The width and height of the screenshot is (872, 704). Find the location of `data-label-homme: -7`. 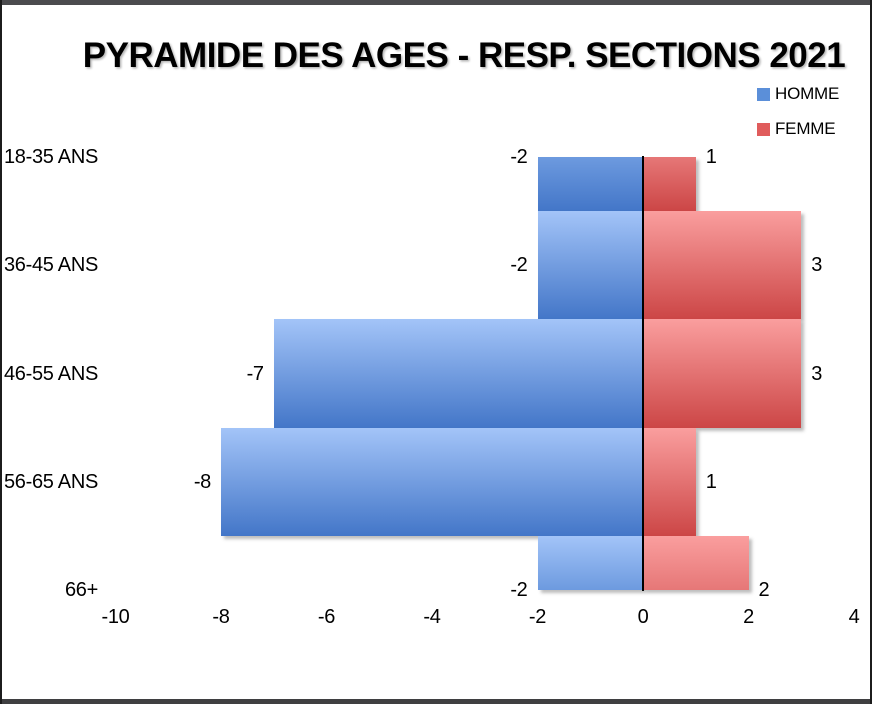

data-label-homme: -7 is located at coordinates (255, 373).